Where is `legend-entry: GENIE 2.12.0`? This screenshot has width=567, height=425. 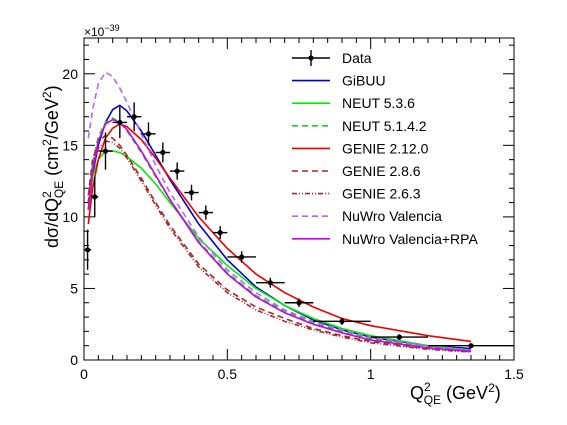 legend-entry: GENIE 2.12.0 is located at coordinates (360, 148).